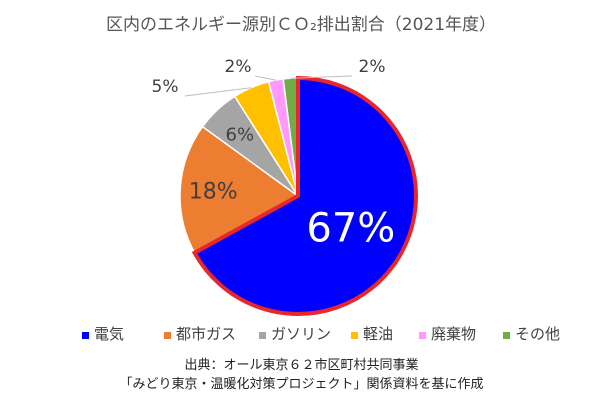  Describe the element at coordinates (218, 92) in the screenshot. I see `slice-4-leader-line` at that location.